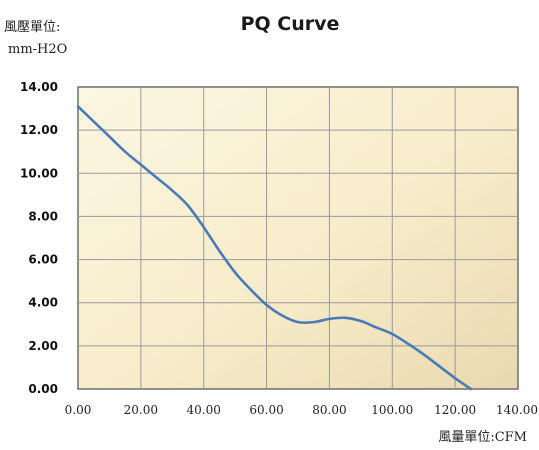  I want to click on x-tick-label: 60.00, so click(266, 410).